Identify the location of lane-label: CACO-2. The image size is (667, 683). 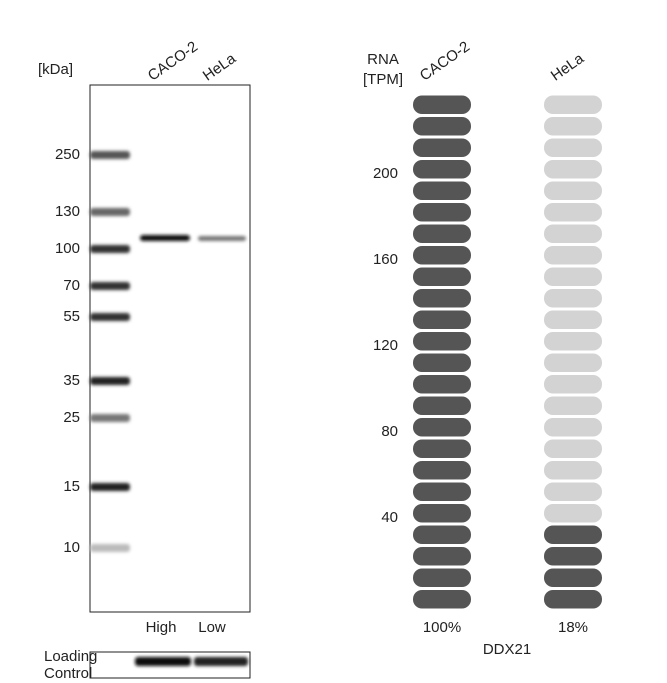
(173, 61).